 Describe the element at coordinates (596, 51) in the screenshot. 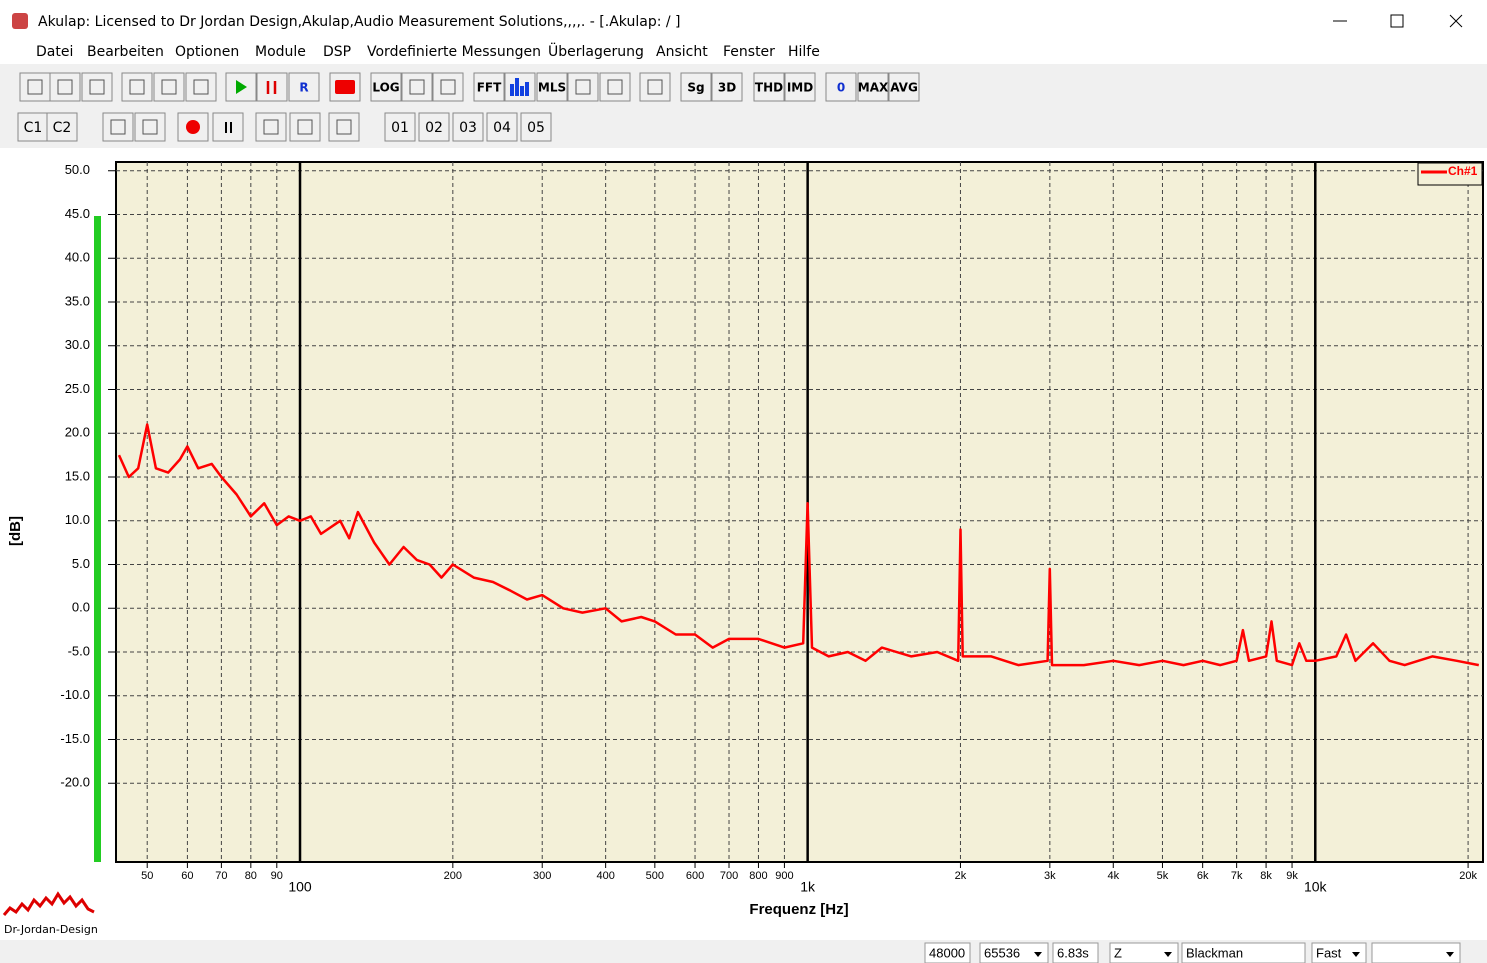

I see `menu-item: Überlagerung` at that location.